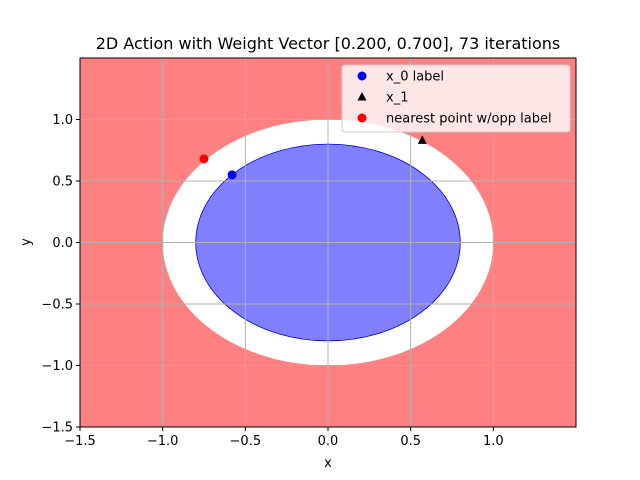 This screenshot has height=480, width=640. Describe the element at coordinates (328, 441) in the screenshot. I see `x-tick-label: 0.0` at that location.